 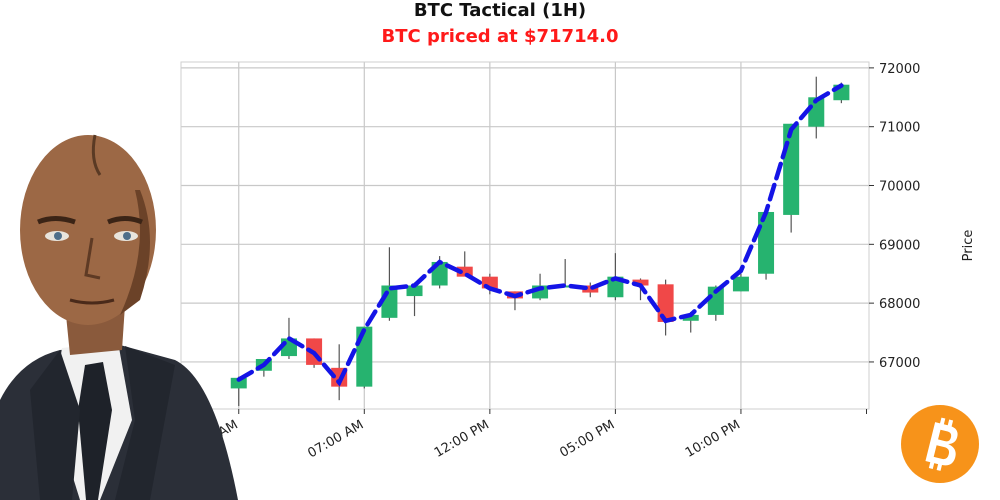 What do you see at coordinates (899, 363) in the screenshot?
I see `y-tick-label: 67000` at bounding box center [899, 363].